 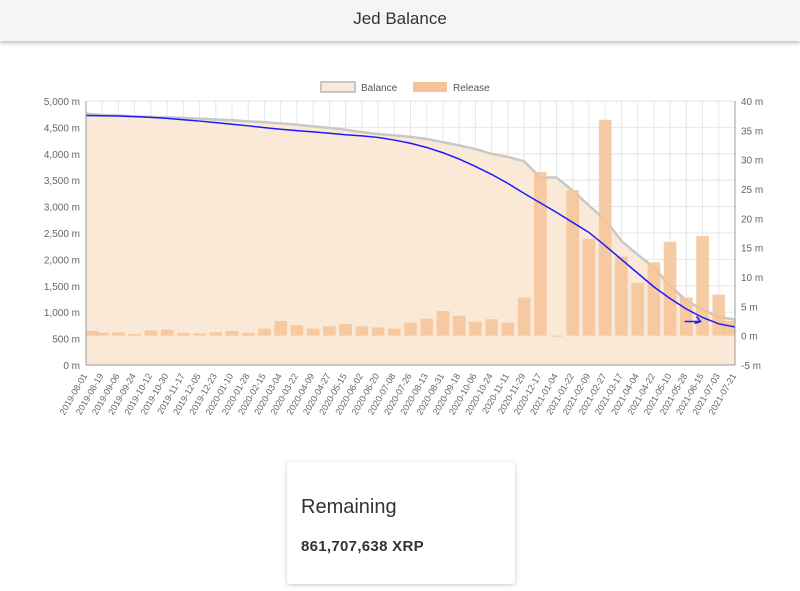 What do you see at coordinates (752, 102) in the screenshot?
I see `right-tick-label: 40 m` at bounding box center [752, 102].